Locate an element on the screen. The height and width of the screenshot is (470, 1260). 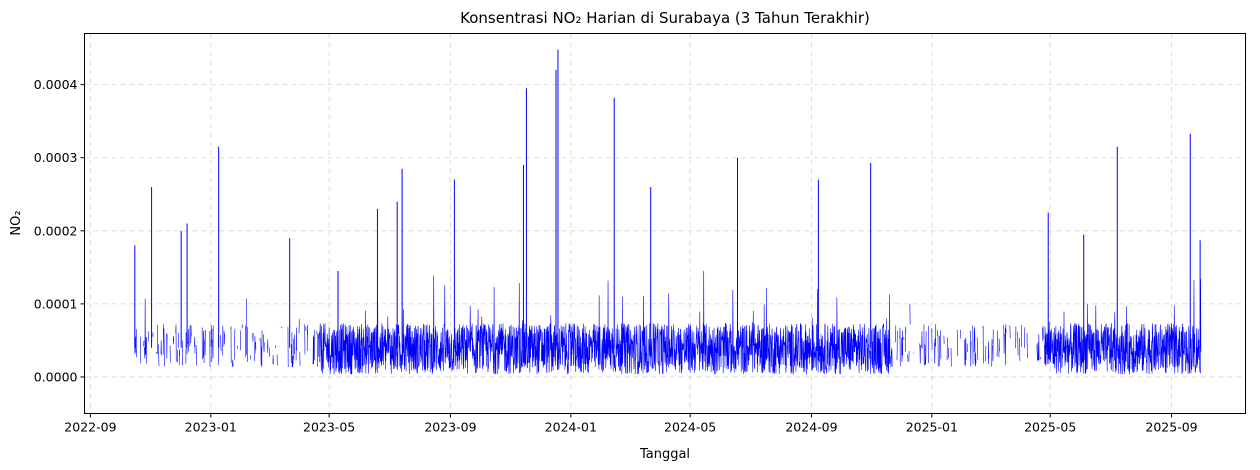
y-tick-label: 0.0002 is located at coordinates (56, 230).